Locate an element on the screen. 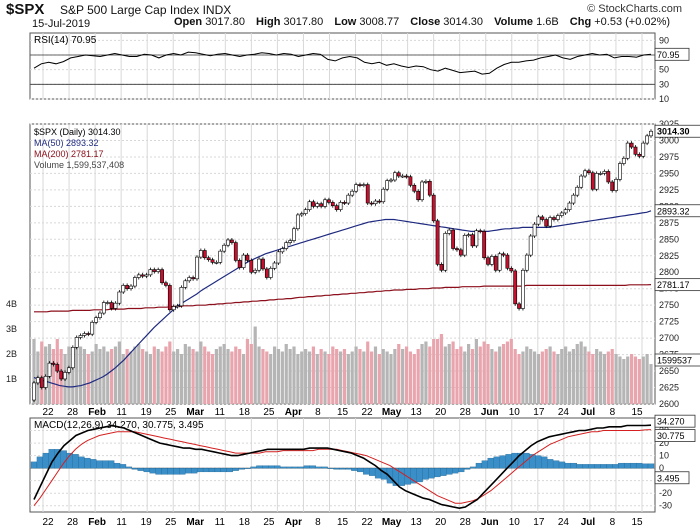  change-label: Chg is located at coordinates (580, 22).